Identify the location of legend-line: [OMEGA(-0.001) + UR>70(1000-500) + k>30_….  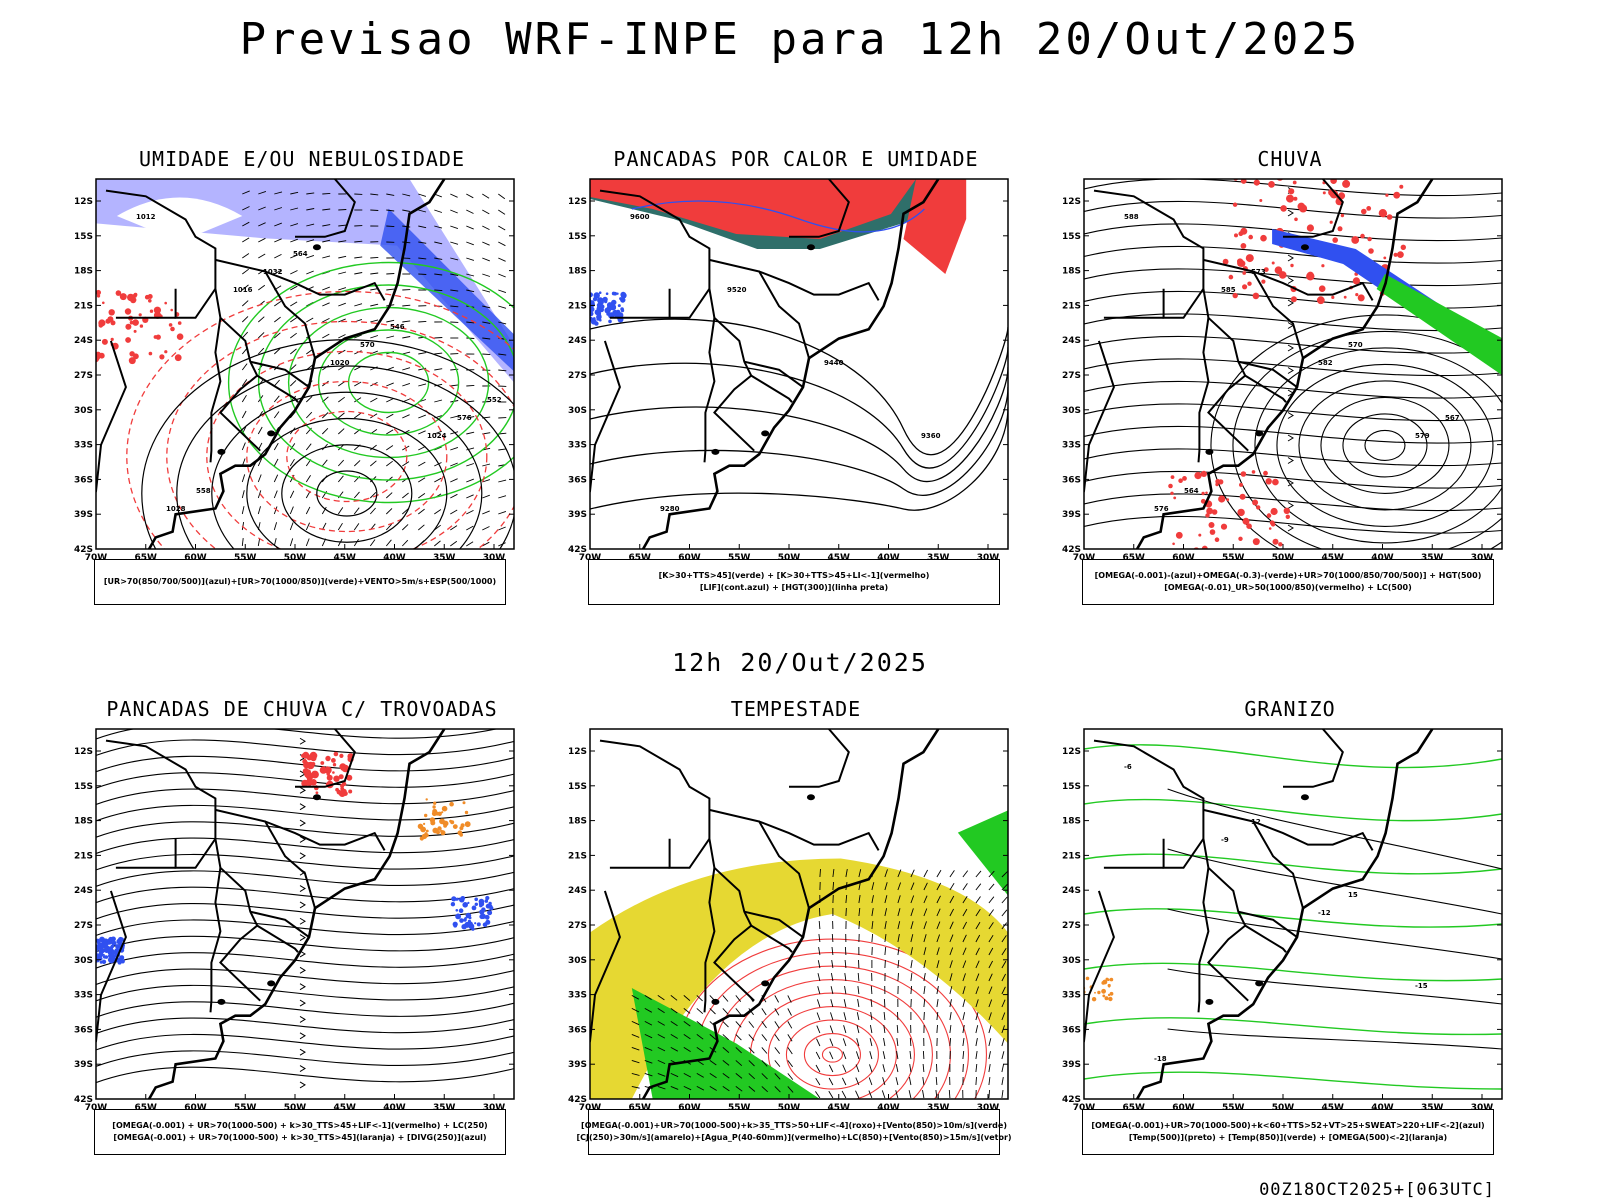
(300, 1125).